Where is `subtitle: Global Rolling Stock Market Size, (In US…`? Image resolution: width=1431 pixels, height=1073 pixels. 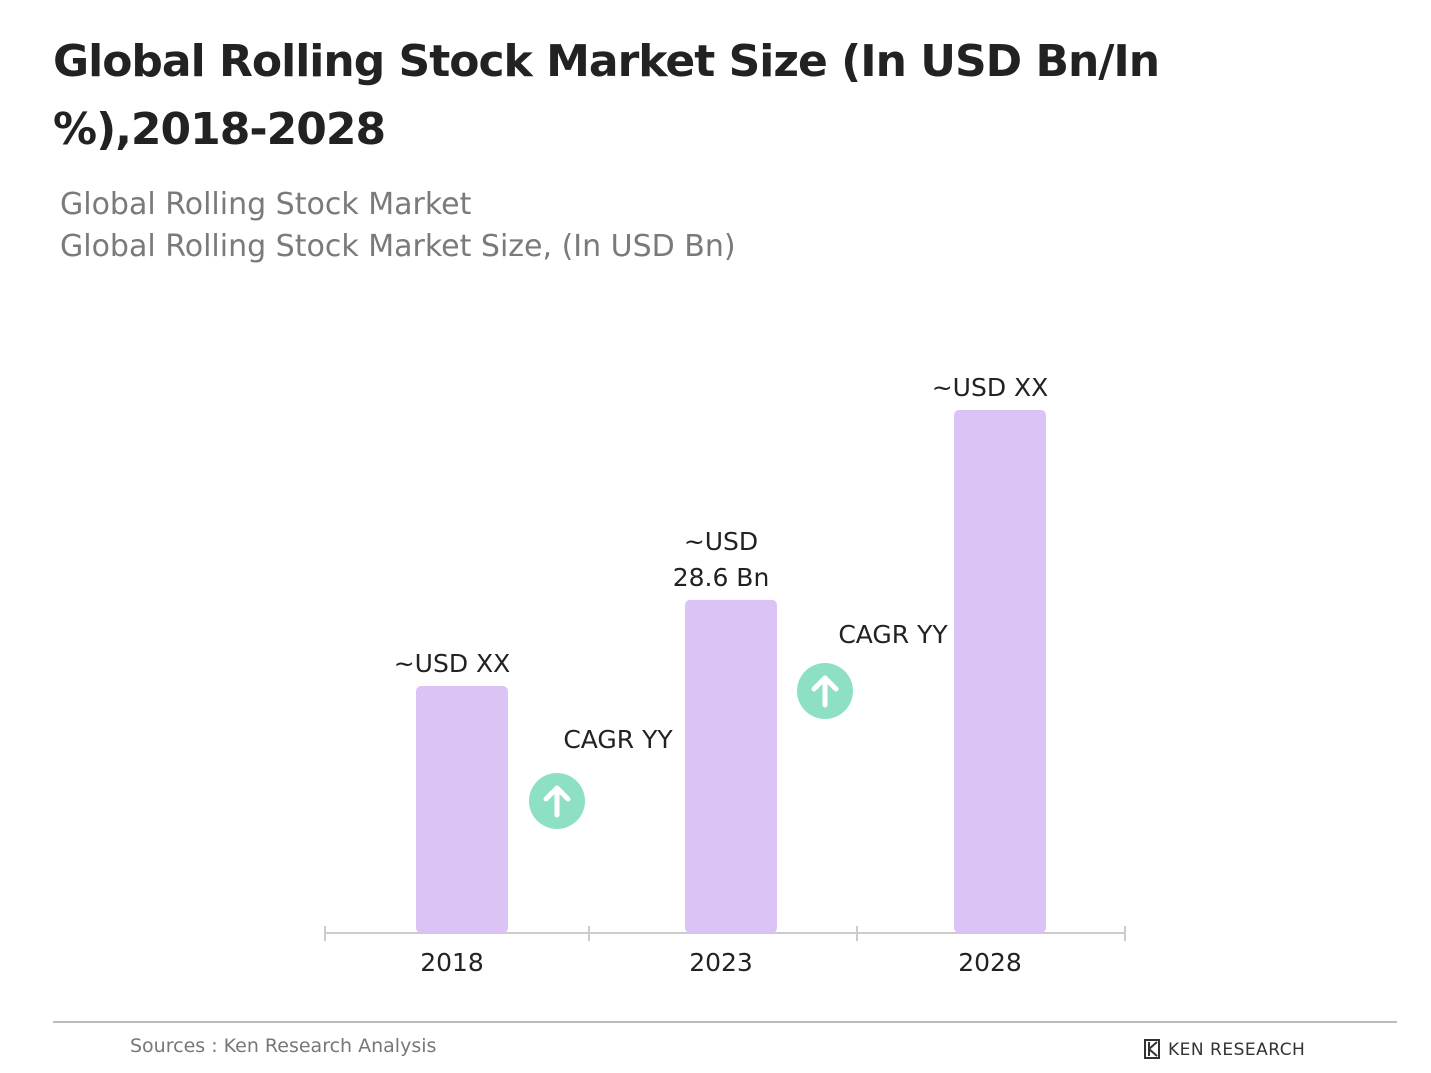 subtitle: Global Rolling Stock Market Size, (In US… is located at coordinates (398, 246).